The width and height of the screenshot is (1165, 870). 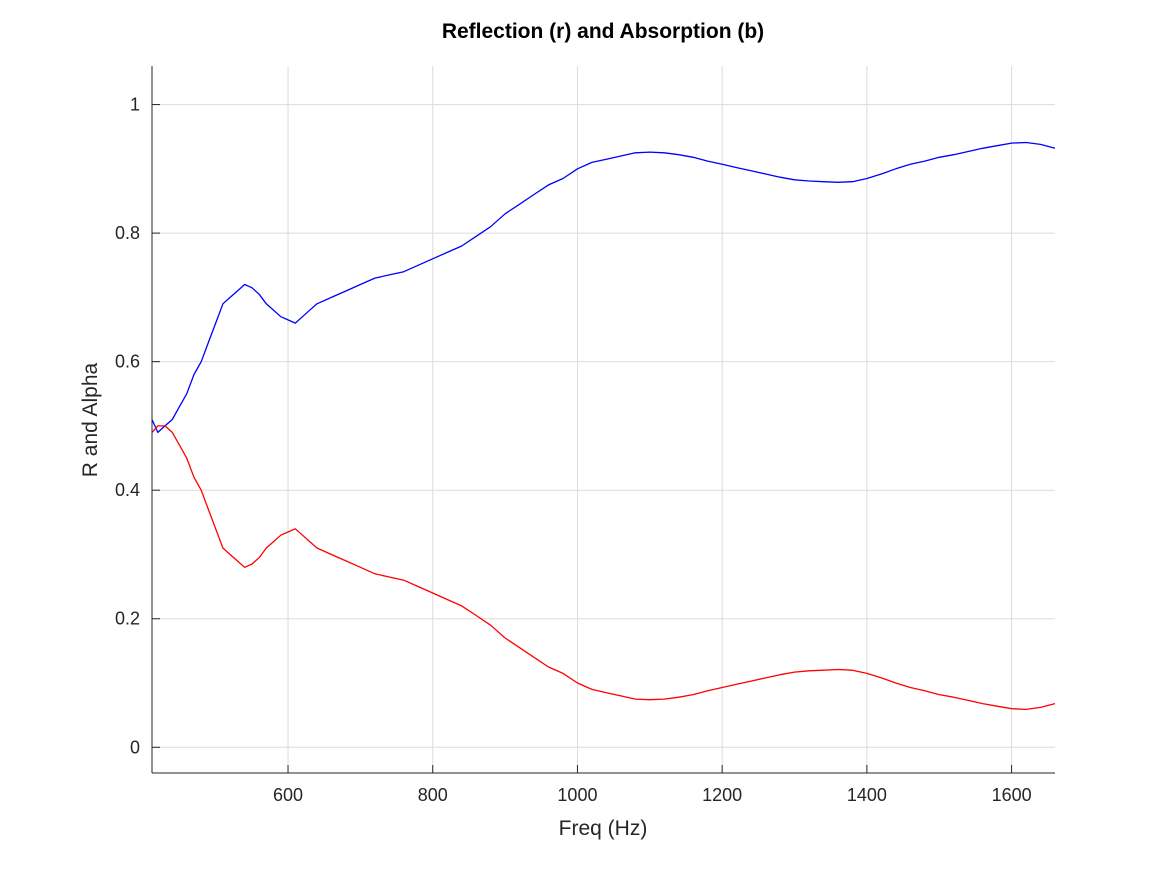 I want to click on y-tick-label: 1, so click(x=135, y=105).